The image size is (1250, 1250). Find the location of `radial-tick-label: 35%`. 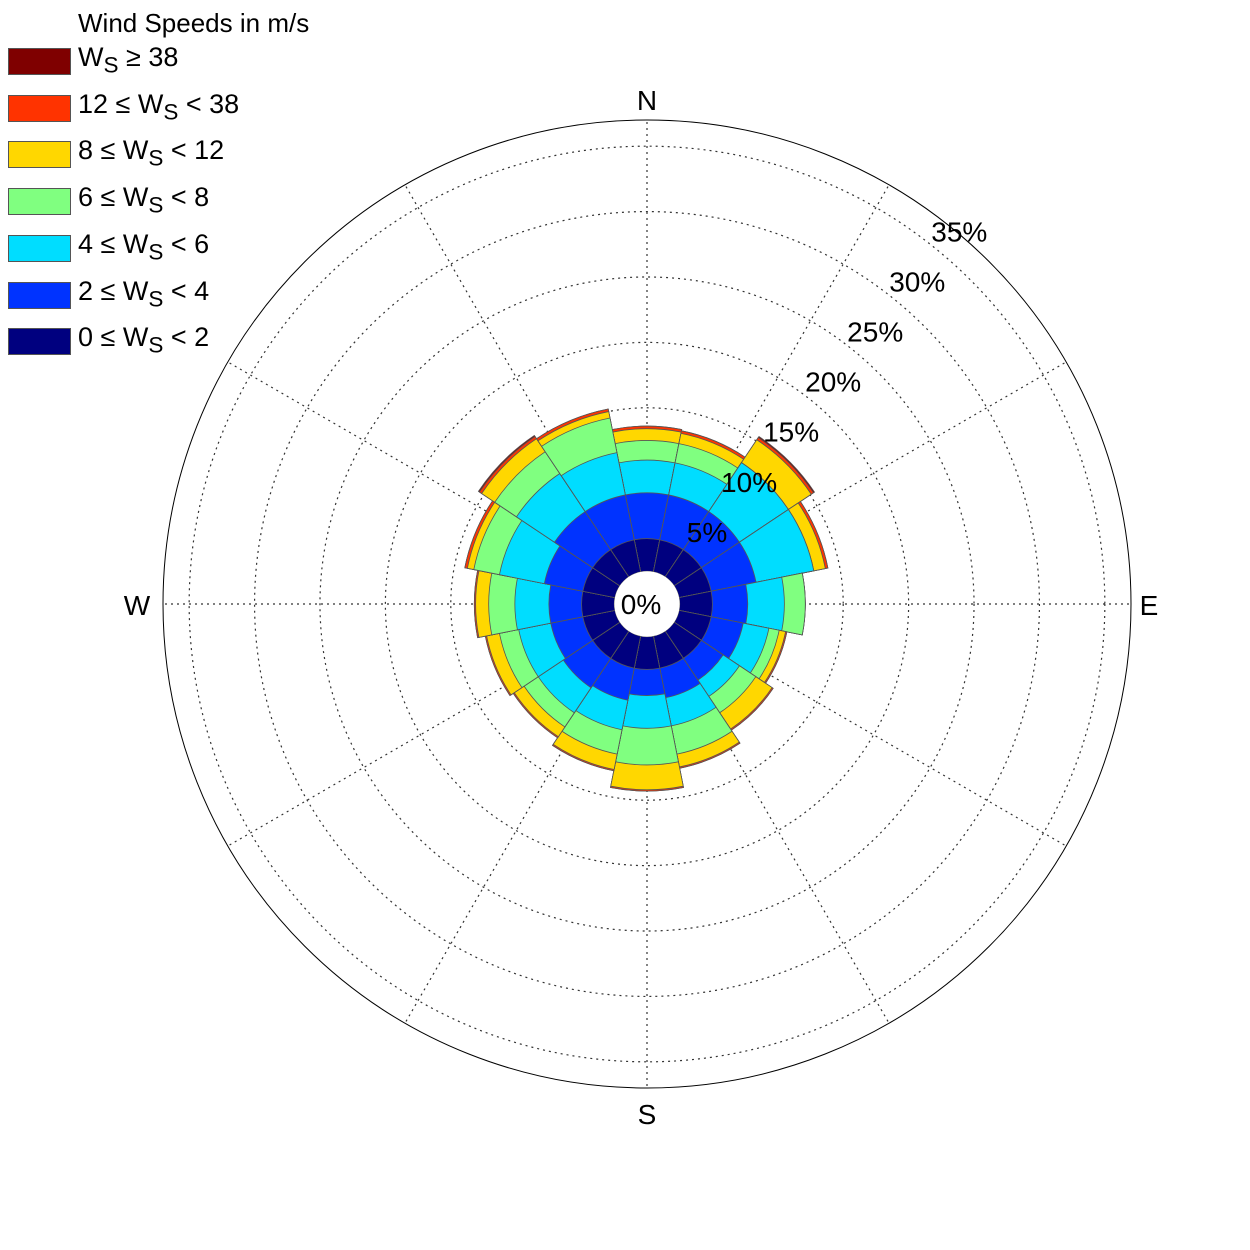

radial-tick-label: 35% is located at coordinates (959, 231).